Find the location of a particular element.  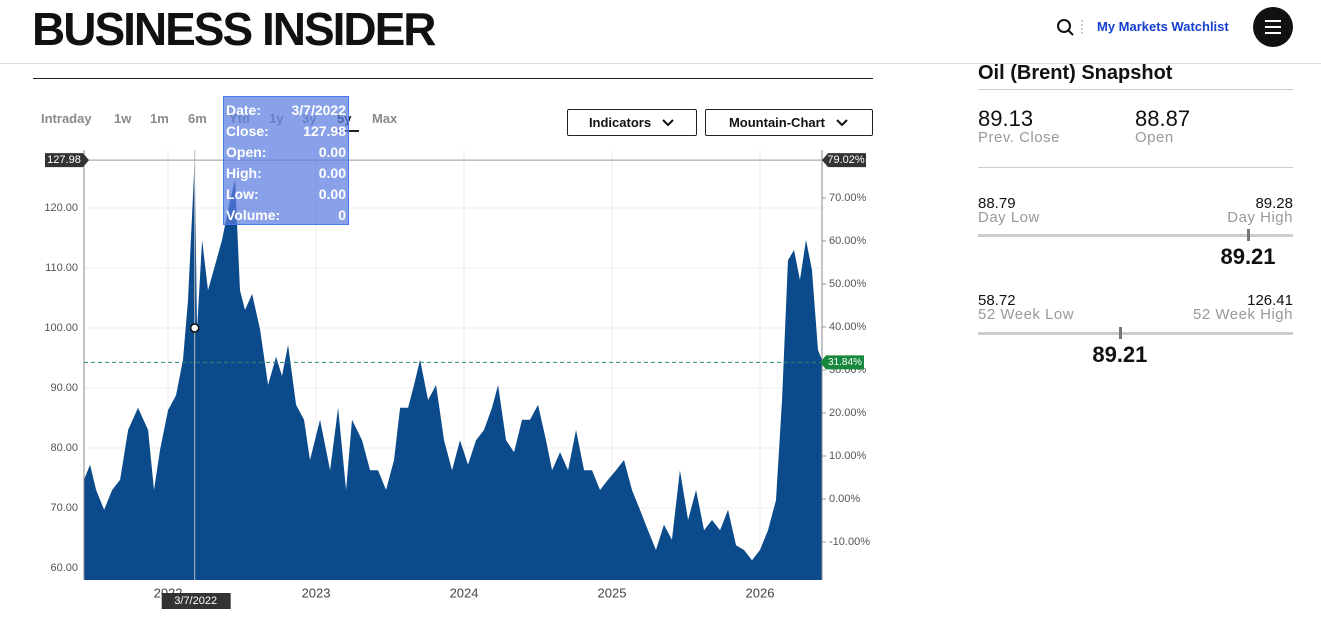

tooltip-value: 127.98 is located at coordinates (324, 131).